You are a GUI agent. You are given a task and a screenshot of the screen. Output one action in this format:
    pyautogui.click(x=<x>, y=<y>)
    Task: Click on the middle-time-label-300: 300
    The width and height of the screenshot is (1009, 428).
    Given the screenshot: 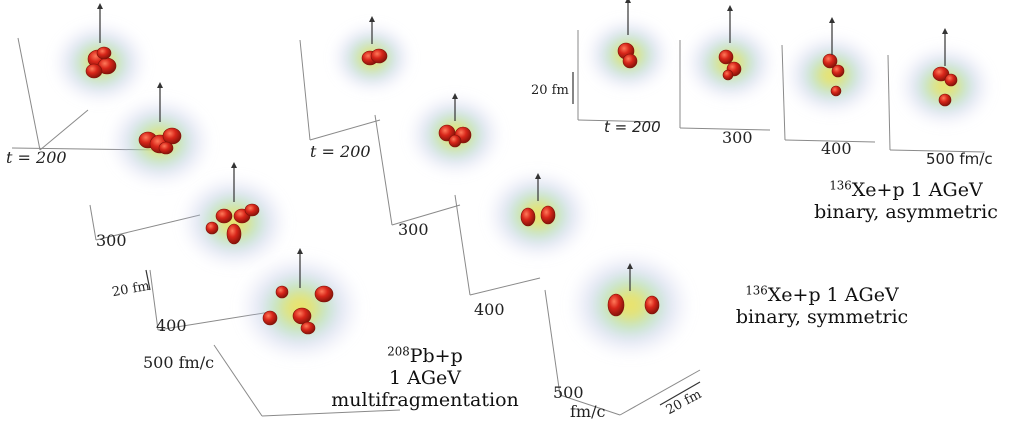 What is the action you would take?
    pyautogui.click(x=413, y=230)
    